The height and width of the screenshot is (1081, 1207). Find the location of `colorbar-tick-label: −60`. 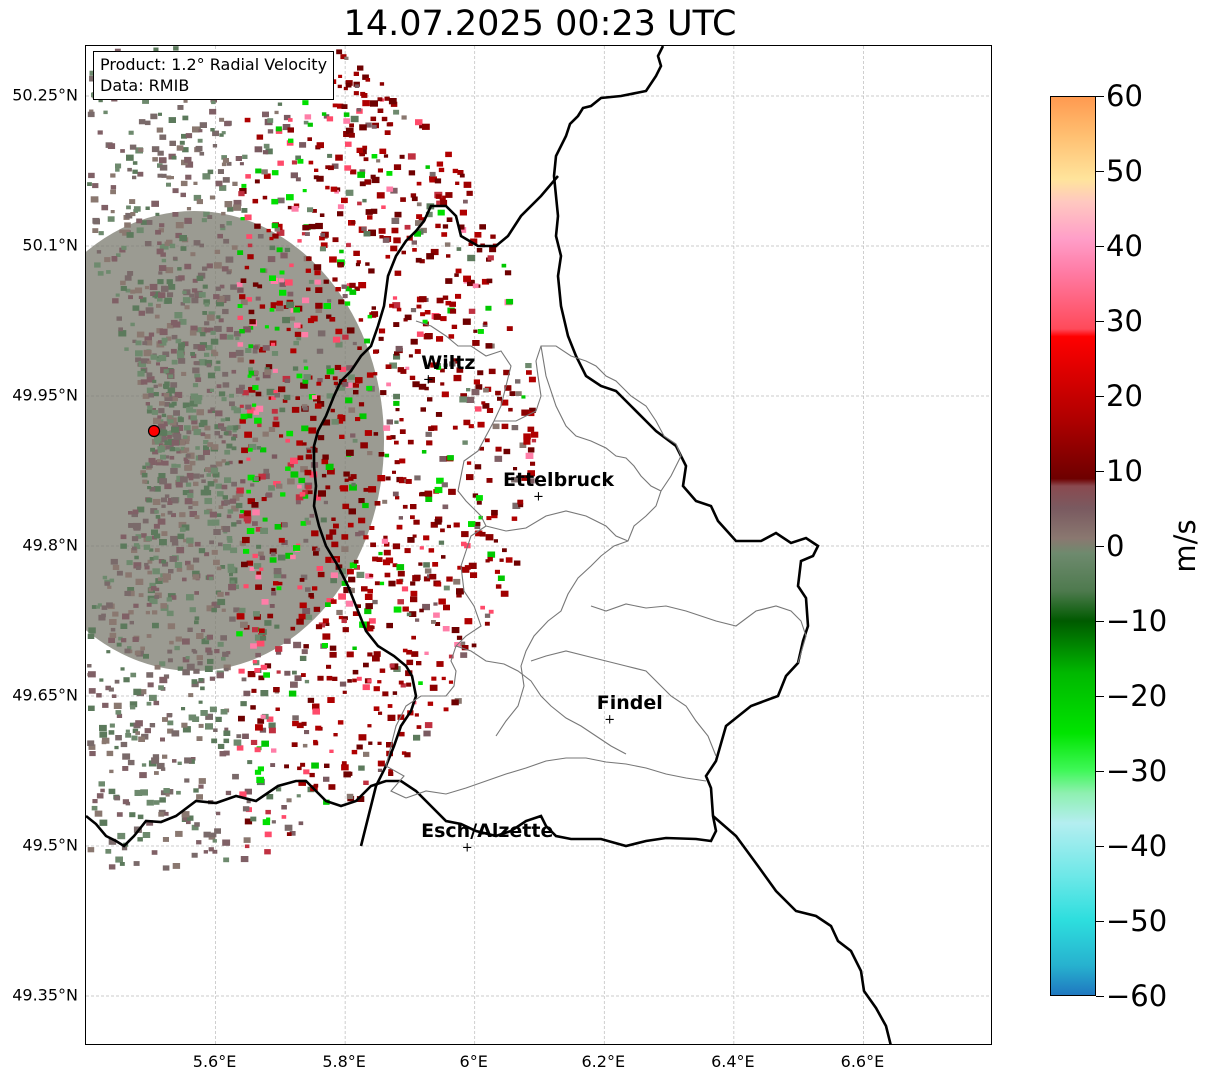

colorbar-tick-label: −60 is located at coordinates (1137, 996).